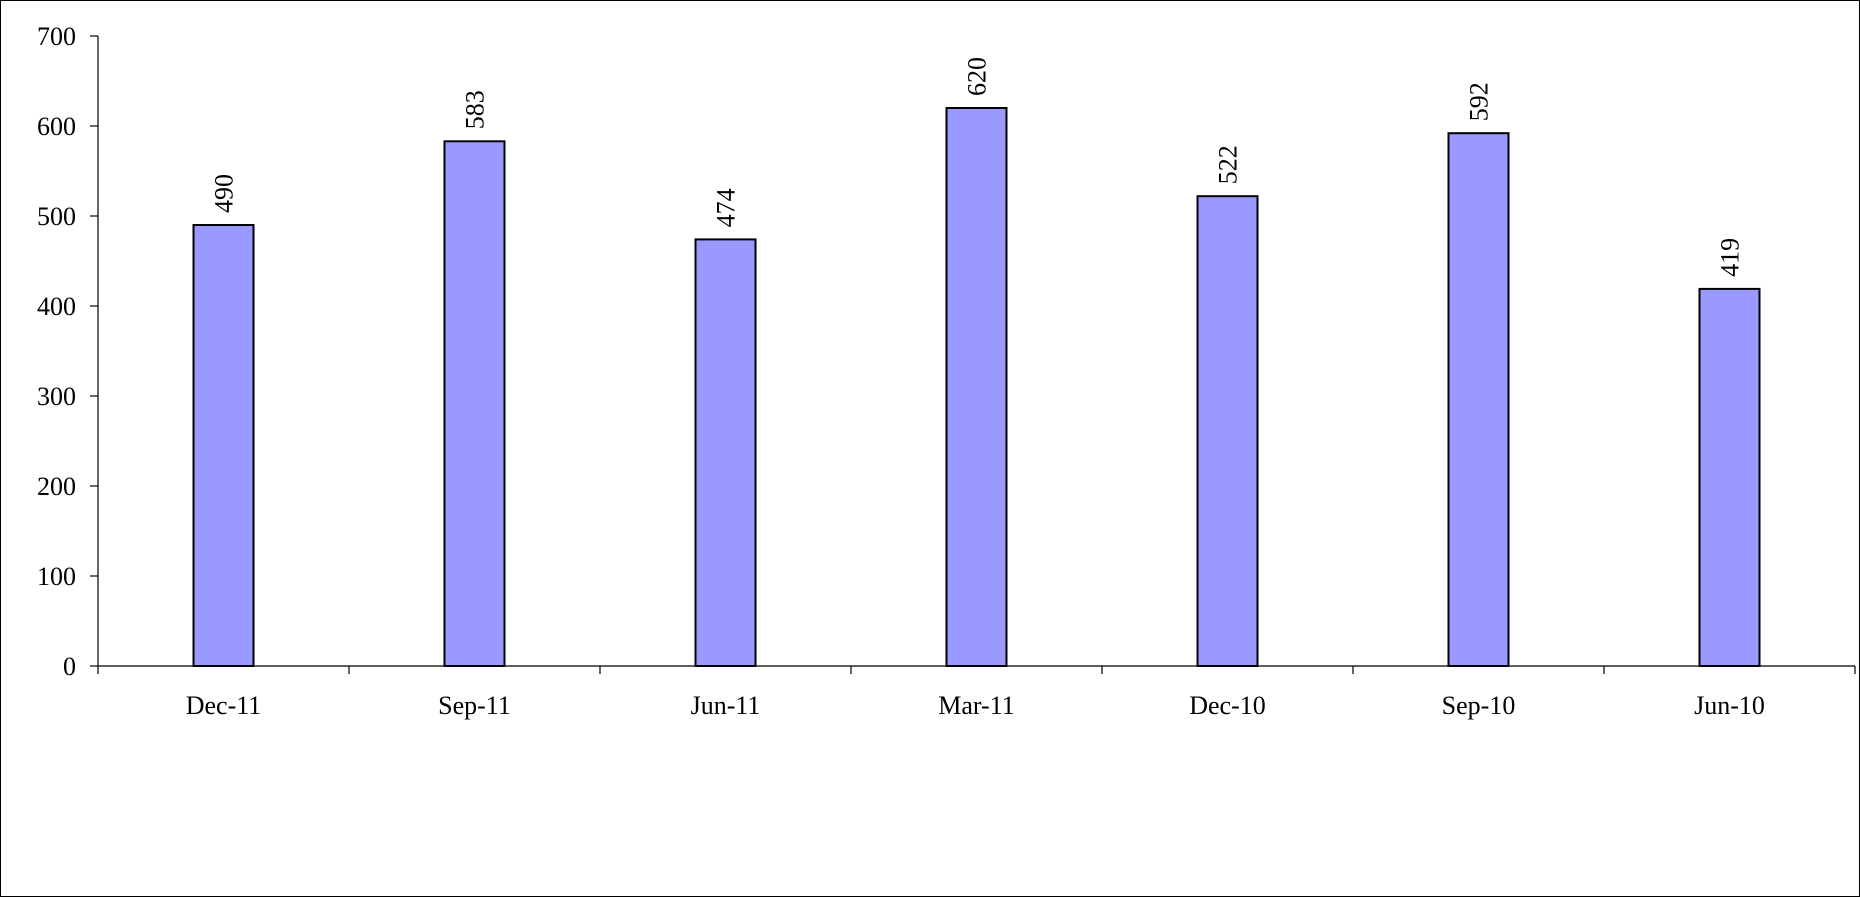 The image size is (1860, 897). Describe the element at coordinates (56, 36) in the screenshot. I see `y-tick-label: 700` at that location.